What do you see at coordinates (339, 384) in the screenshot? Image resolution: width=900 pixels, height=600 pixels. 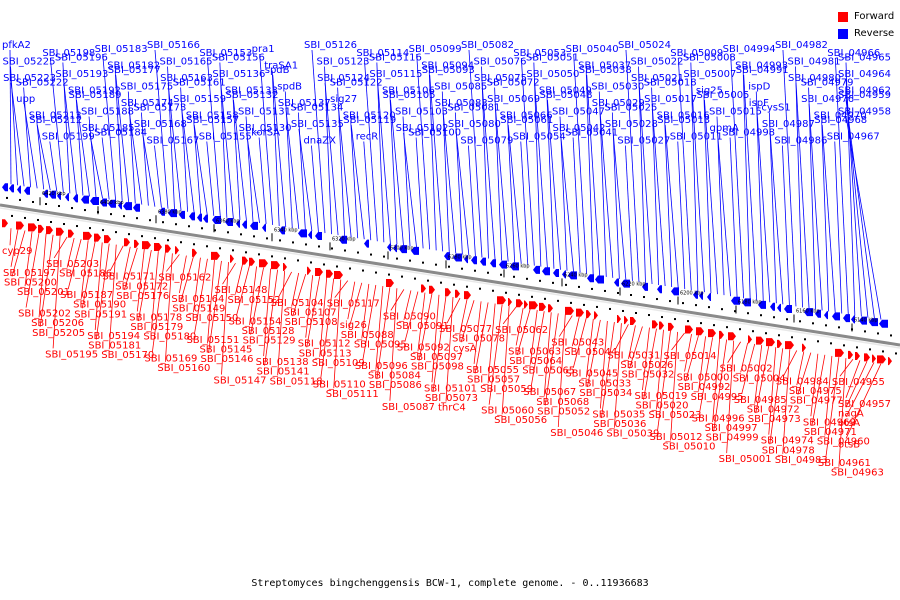 I see `forward-gene-label: SBI_05110` at bounding box center [339, 384].